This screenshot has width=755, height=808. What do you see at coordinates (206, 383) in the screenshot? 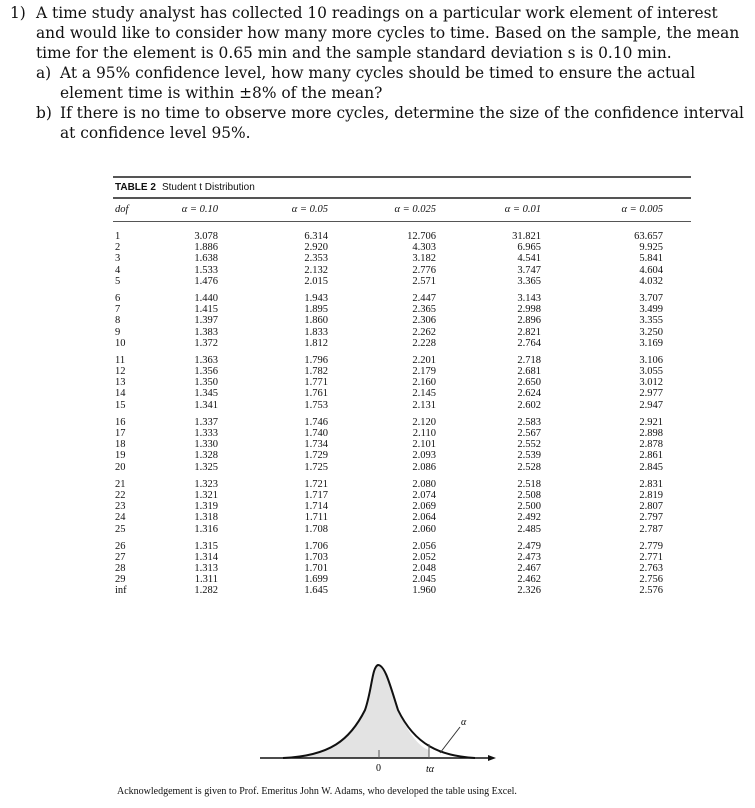
I see `value-cell: 1.350` at bounding box center [206, 383].